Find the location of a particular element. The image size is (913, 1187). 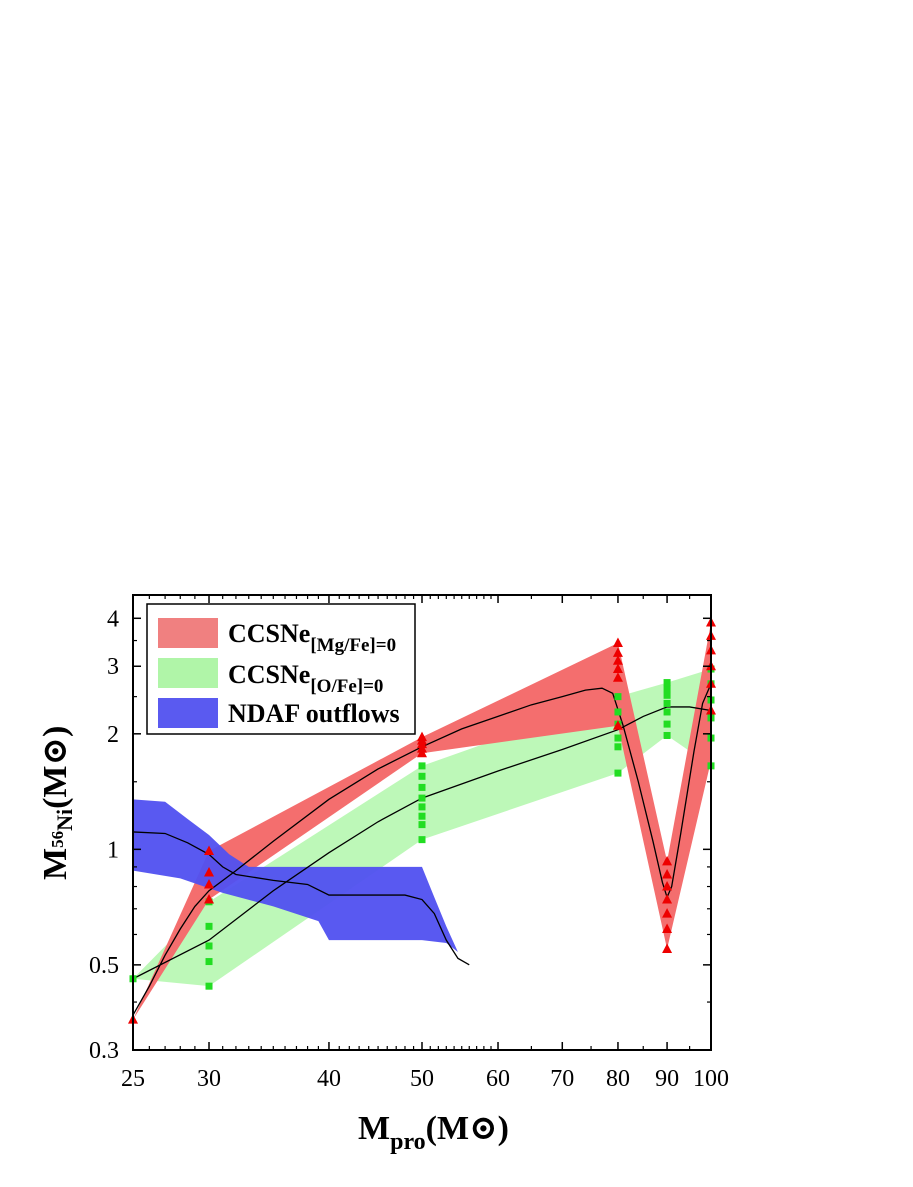

x-axis-title: Mpro(M⊙) is located at coordinates (433, 1132).